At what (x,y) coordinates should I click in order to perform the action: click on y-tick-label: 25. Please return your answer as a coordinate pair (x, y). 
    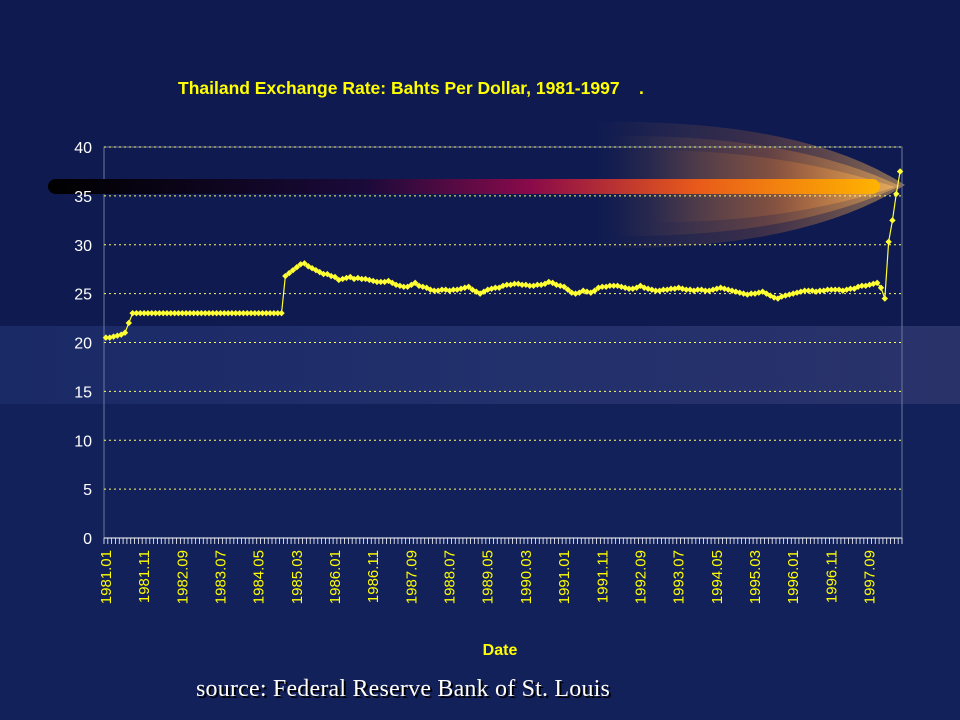
    Looking at the image, I should click on (83, 295).